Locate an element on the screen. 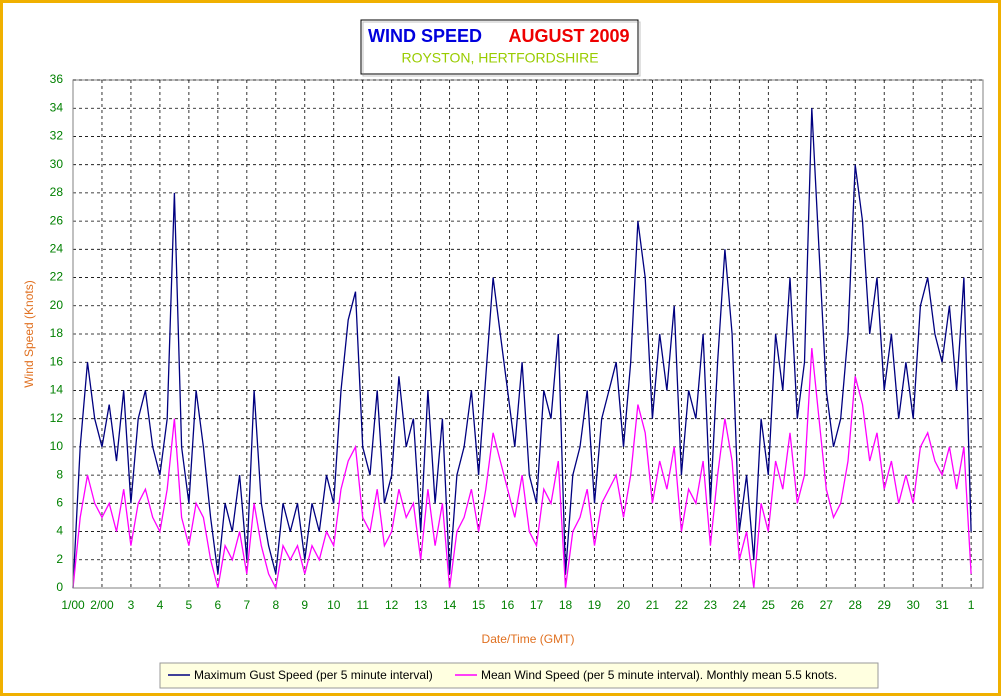 This screenshot has height=696, width=1001. title-box is located at coordinates (499, 47).